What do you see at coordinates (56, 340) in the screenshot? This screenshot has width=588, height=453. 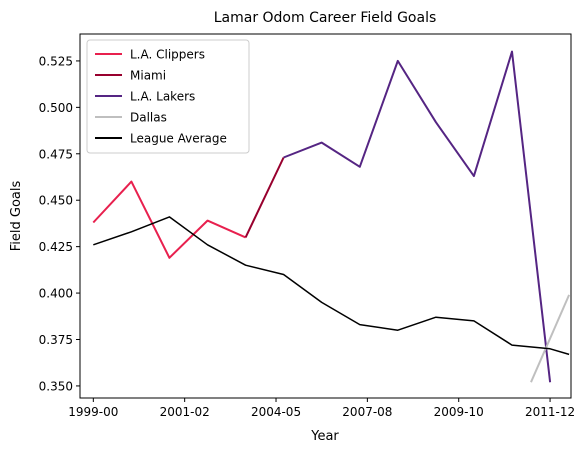 I see `y-tick-label: 0.375` at bounding box center [56, 340].